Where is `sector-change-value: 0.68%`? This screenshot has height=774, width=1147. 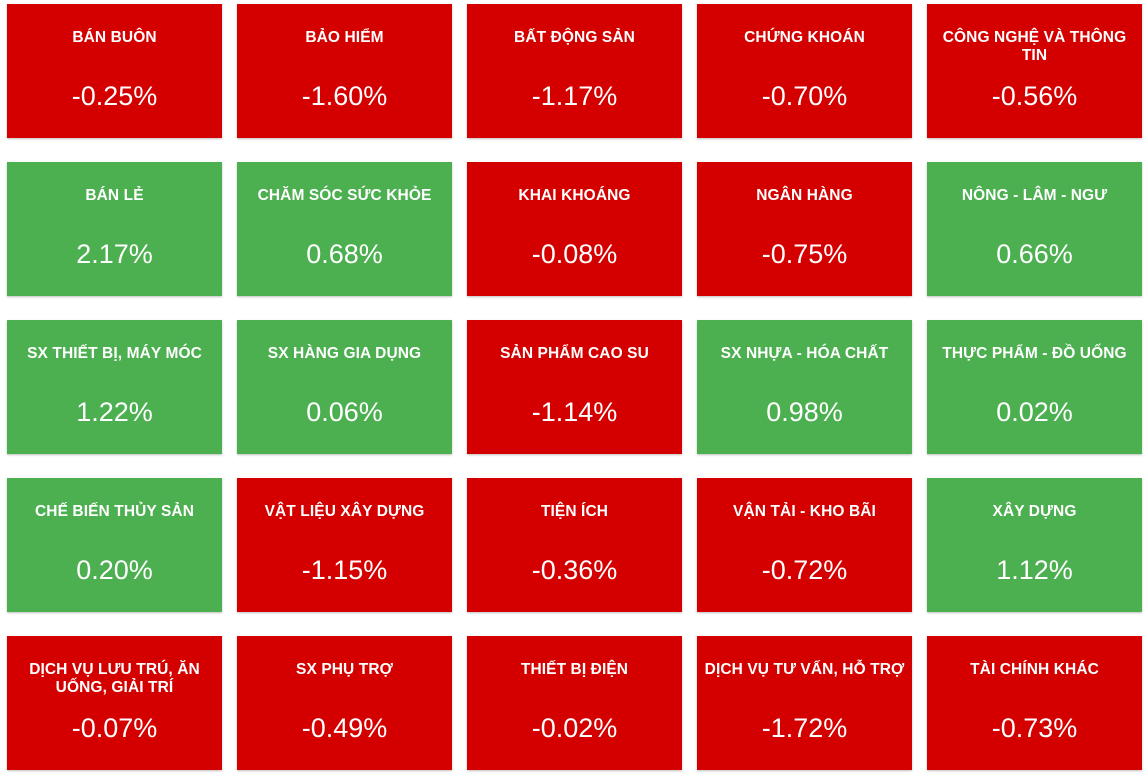
sector-change-value: 0.68% is located at coordinates (344, 254).